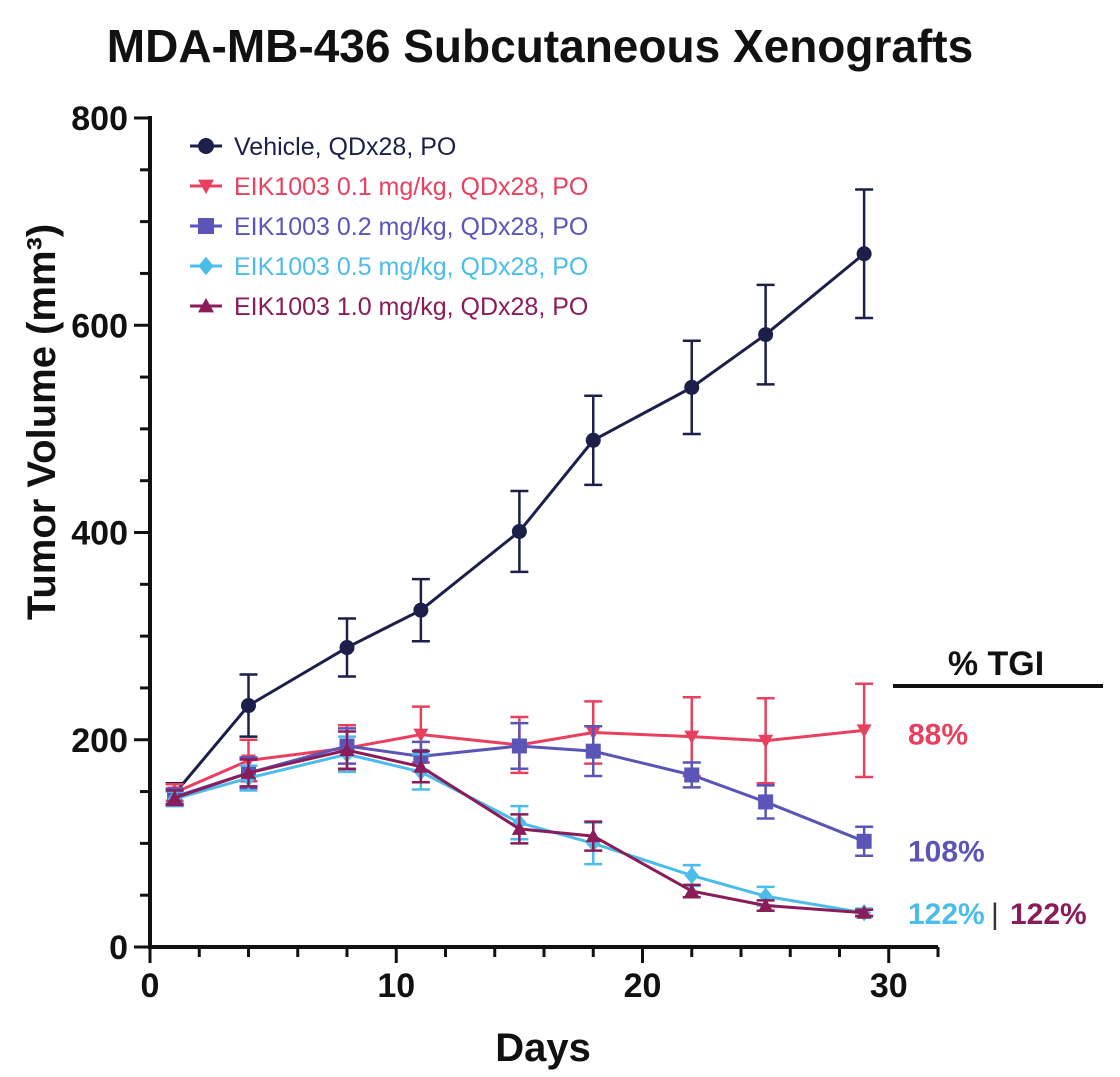  I want to click on legend-entry: EIK1003 0.1 mg/kg, QDx28, PO, so click(389, 187).